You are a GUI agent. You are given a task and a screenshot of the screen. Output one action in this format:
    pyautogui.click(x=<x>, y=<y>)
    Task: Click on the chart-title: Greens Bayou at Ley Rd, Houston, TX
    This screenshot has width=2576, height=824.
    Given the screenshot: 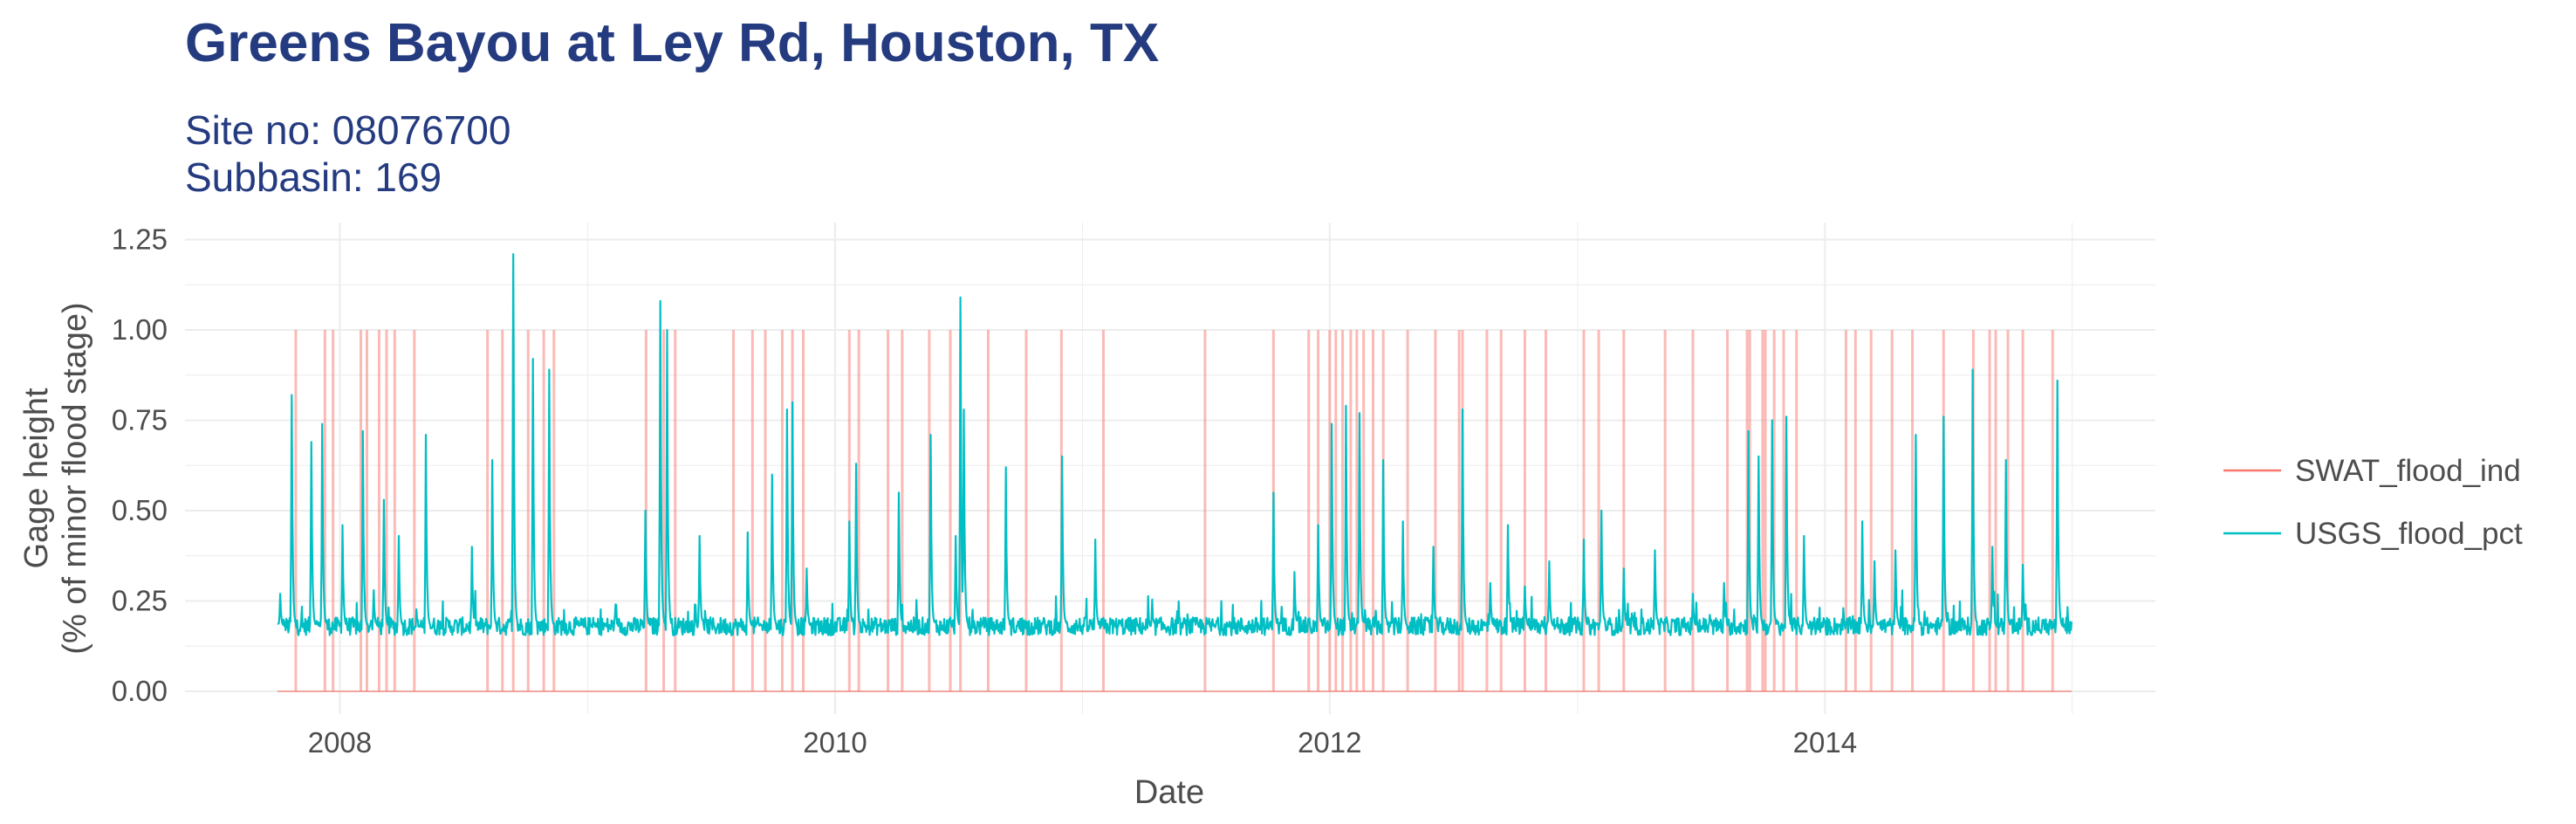 What is the action you would take?
    pyautogui.click(x=672, y=43)
    